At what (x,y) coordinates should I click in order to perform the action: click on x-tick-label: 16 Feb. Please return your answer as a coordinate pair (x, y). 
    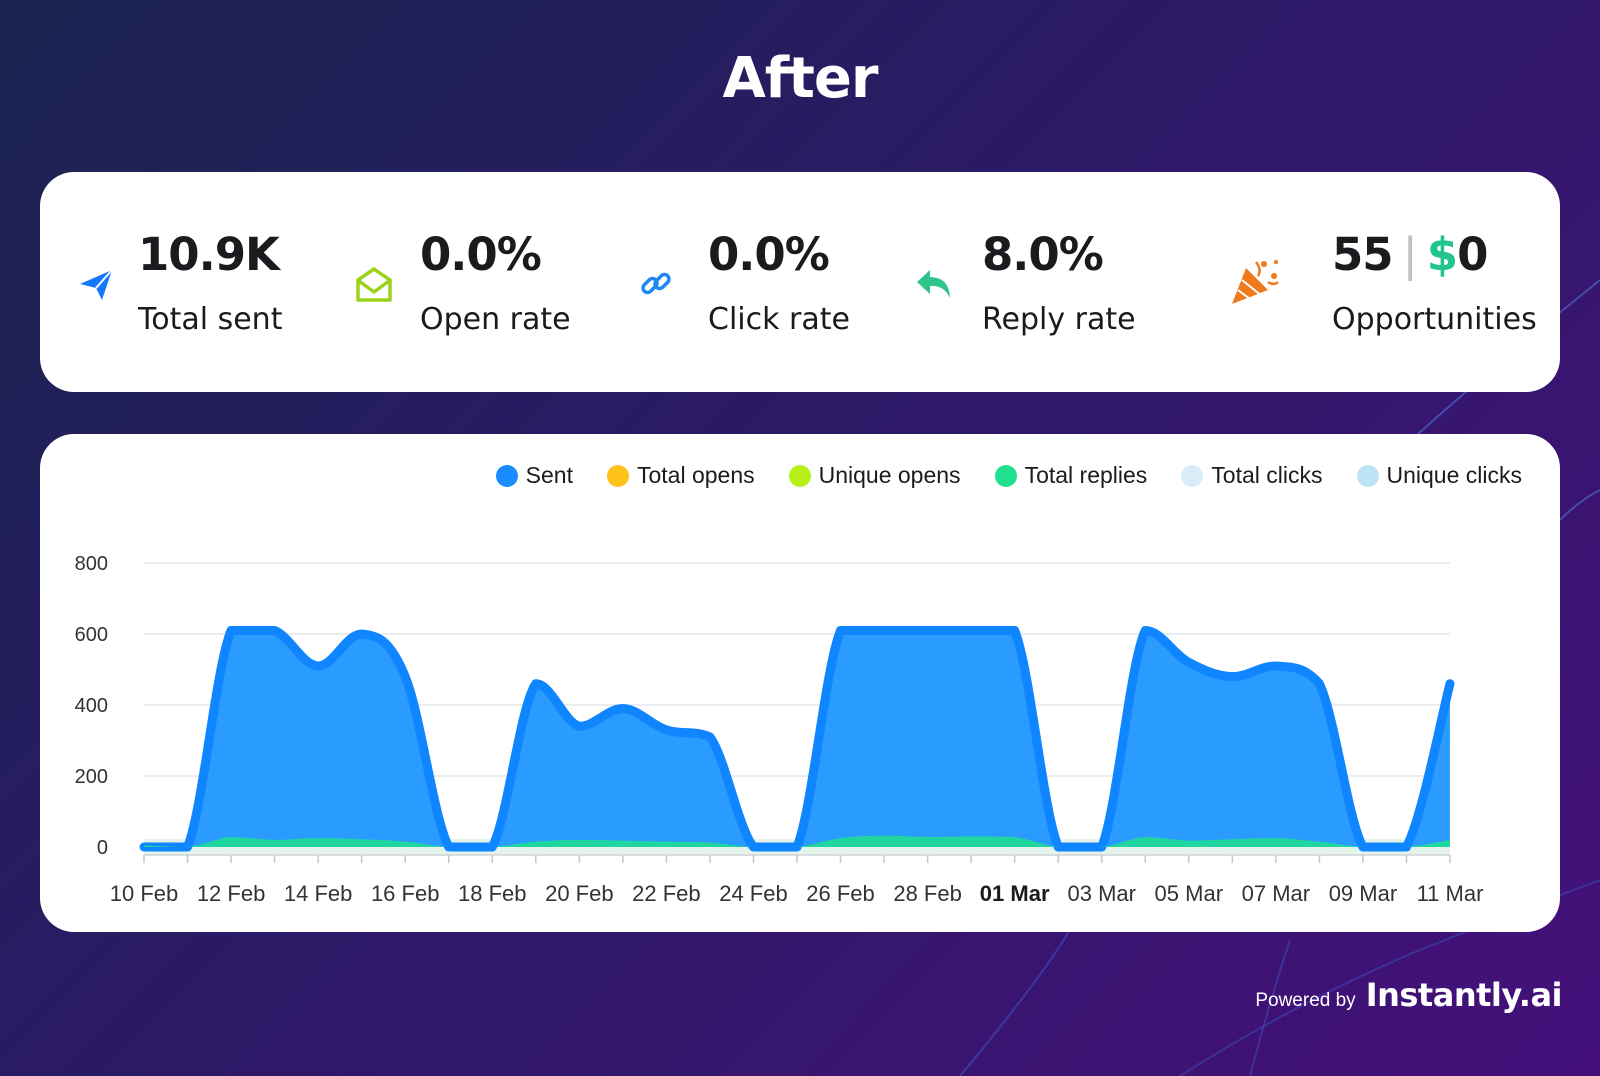
    Looking at the image, I should click on (405, 893).